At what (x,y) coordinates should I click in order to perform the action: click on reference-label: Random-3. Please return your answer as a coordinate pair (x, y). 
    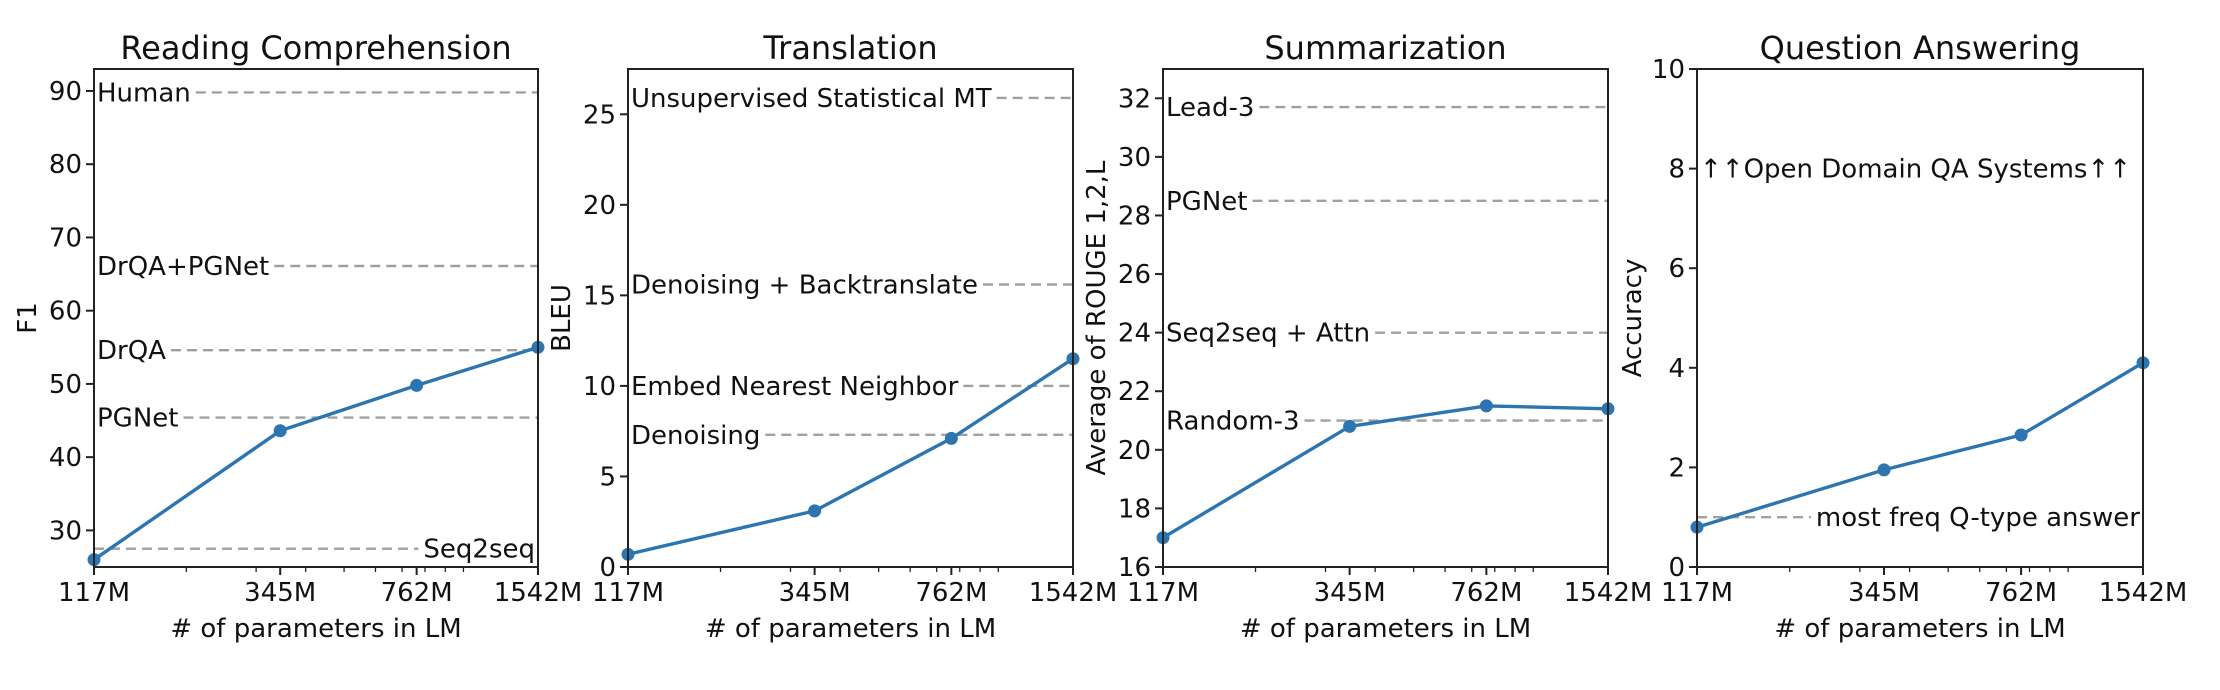
    Looking at the image, I should click on (1233, 422).